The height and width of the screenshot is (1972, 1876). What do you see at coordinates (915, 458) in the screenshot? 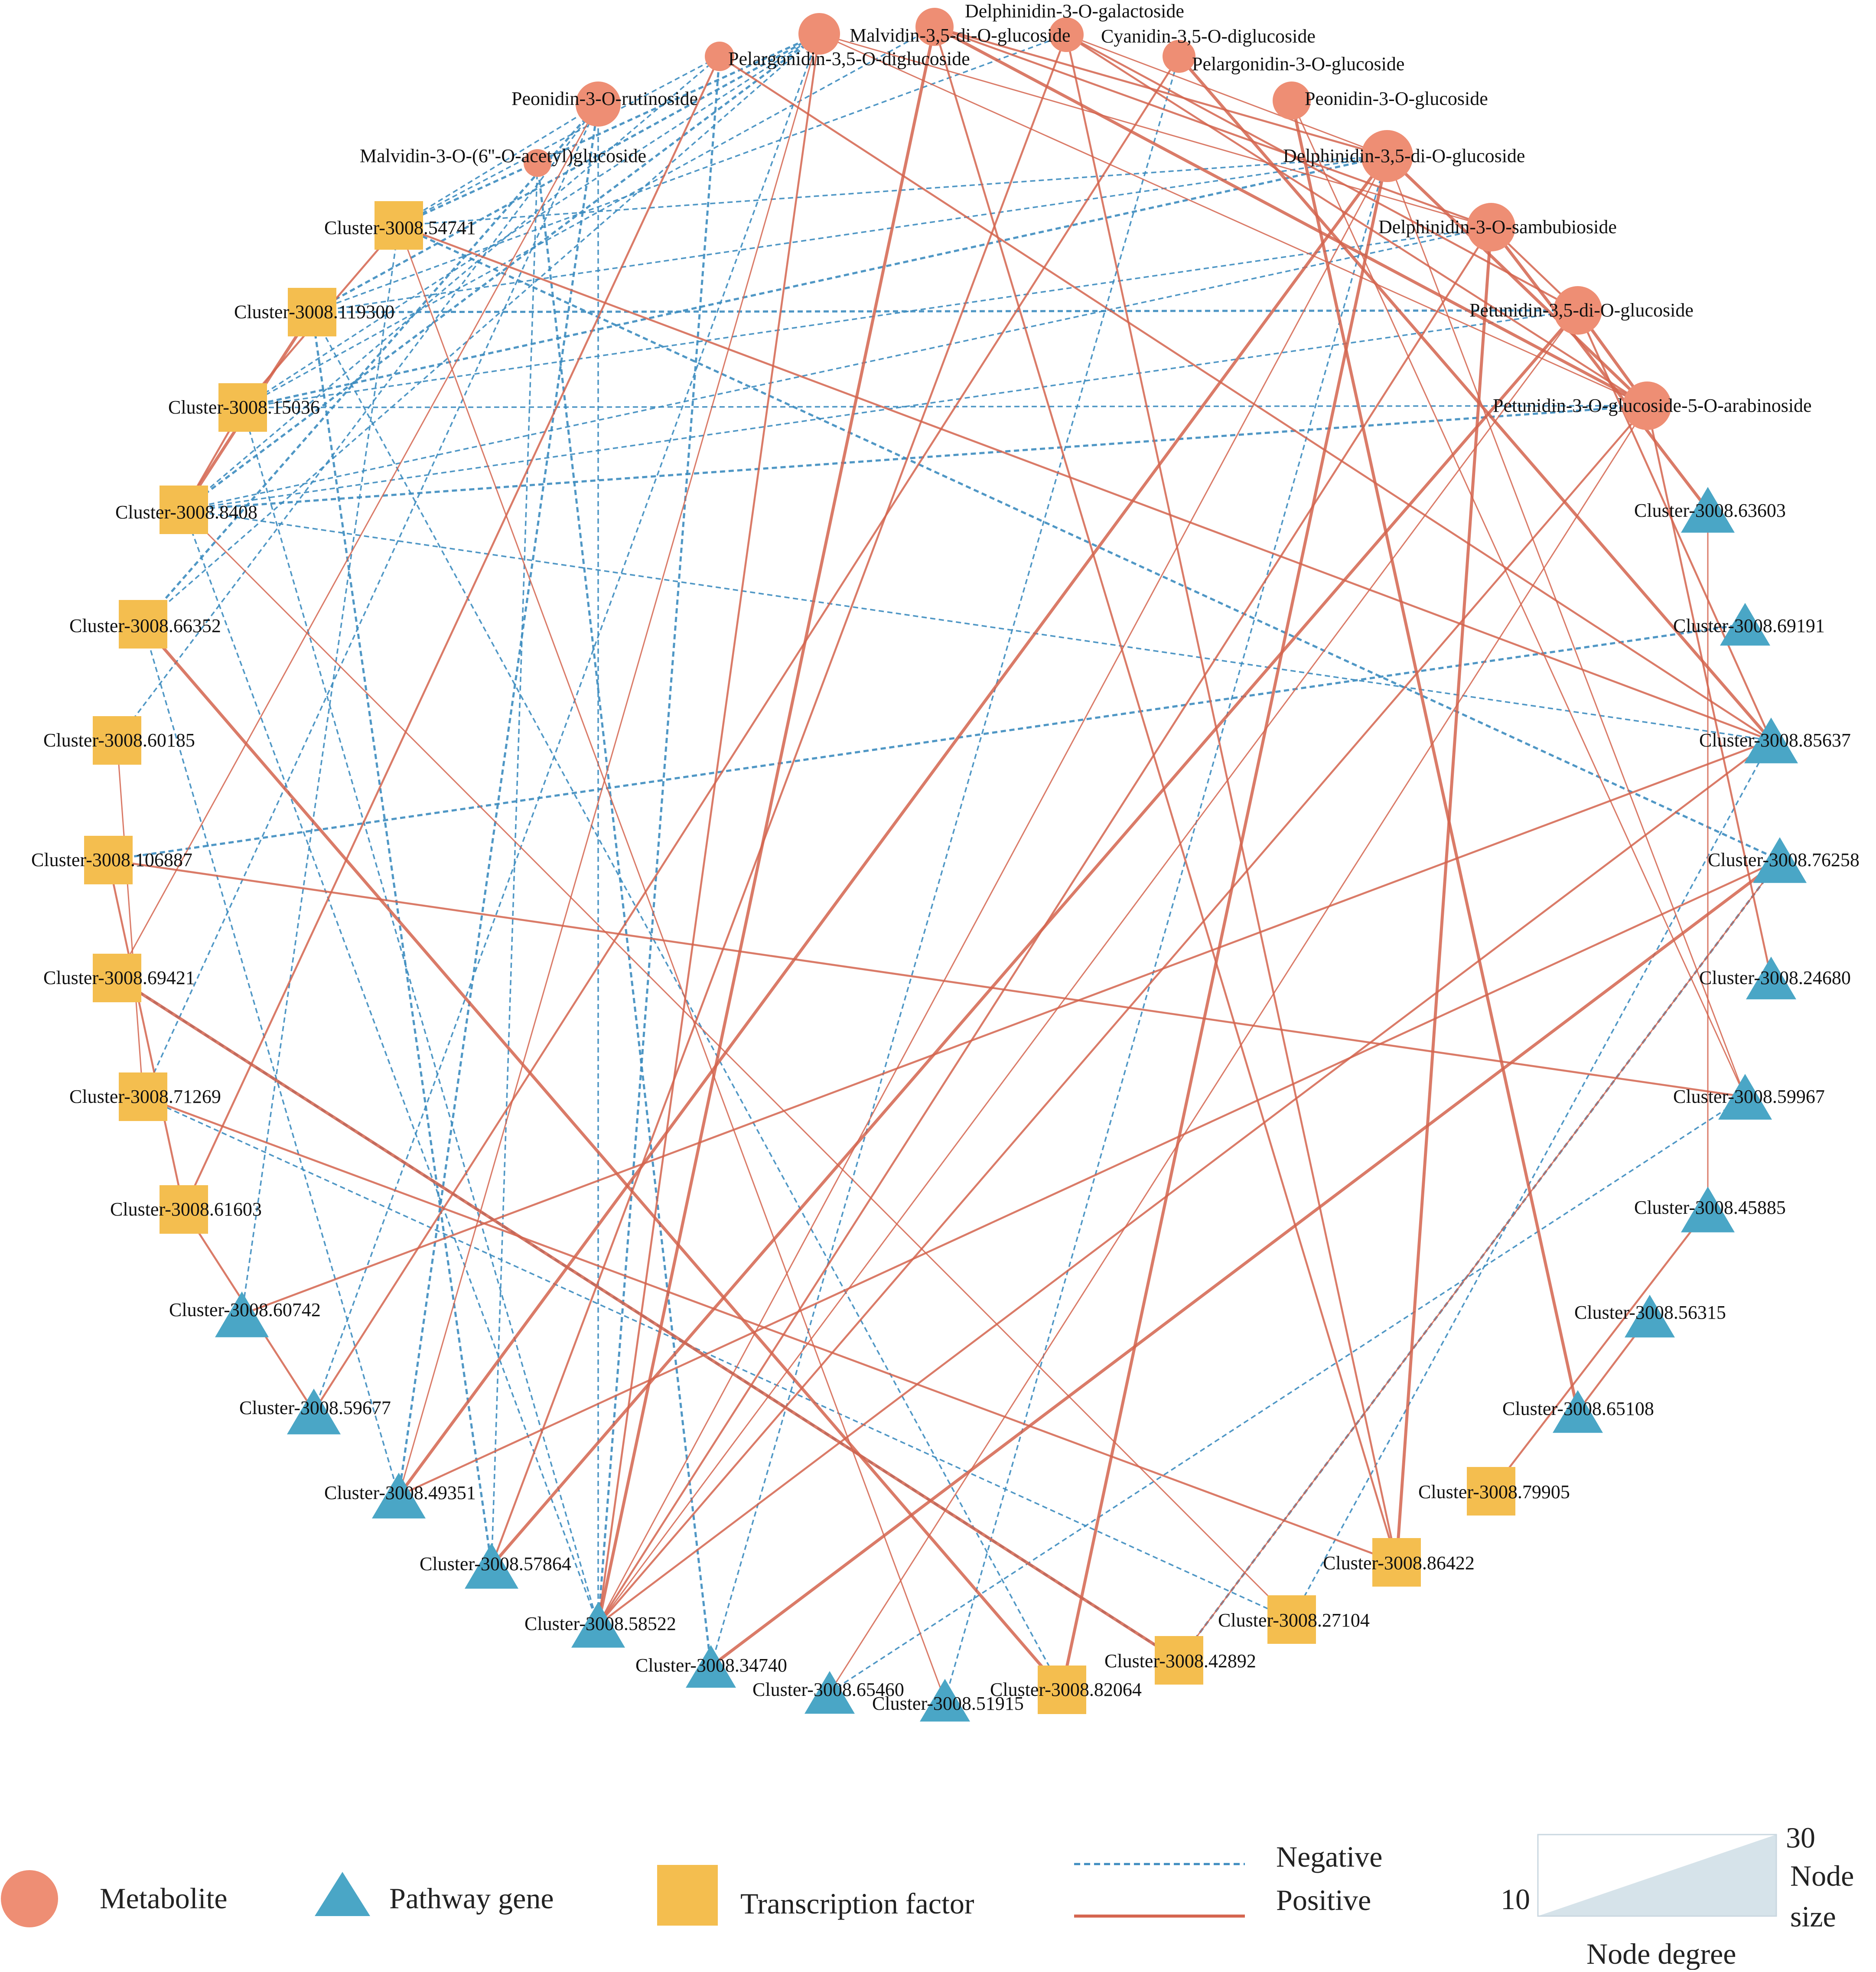
I see `edge-negative-t4-m12` at bounding box center [915, 458].